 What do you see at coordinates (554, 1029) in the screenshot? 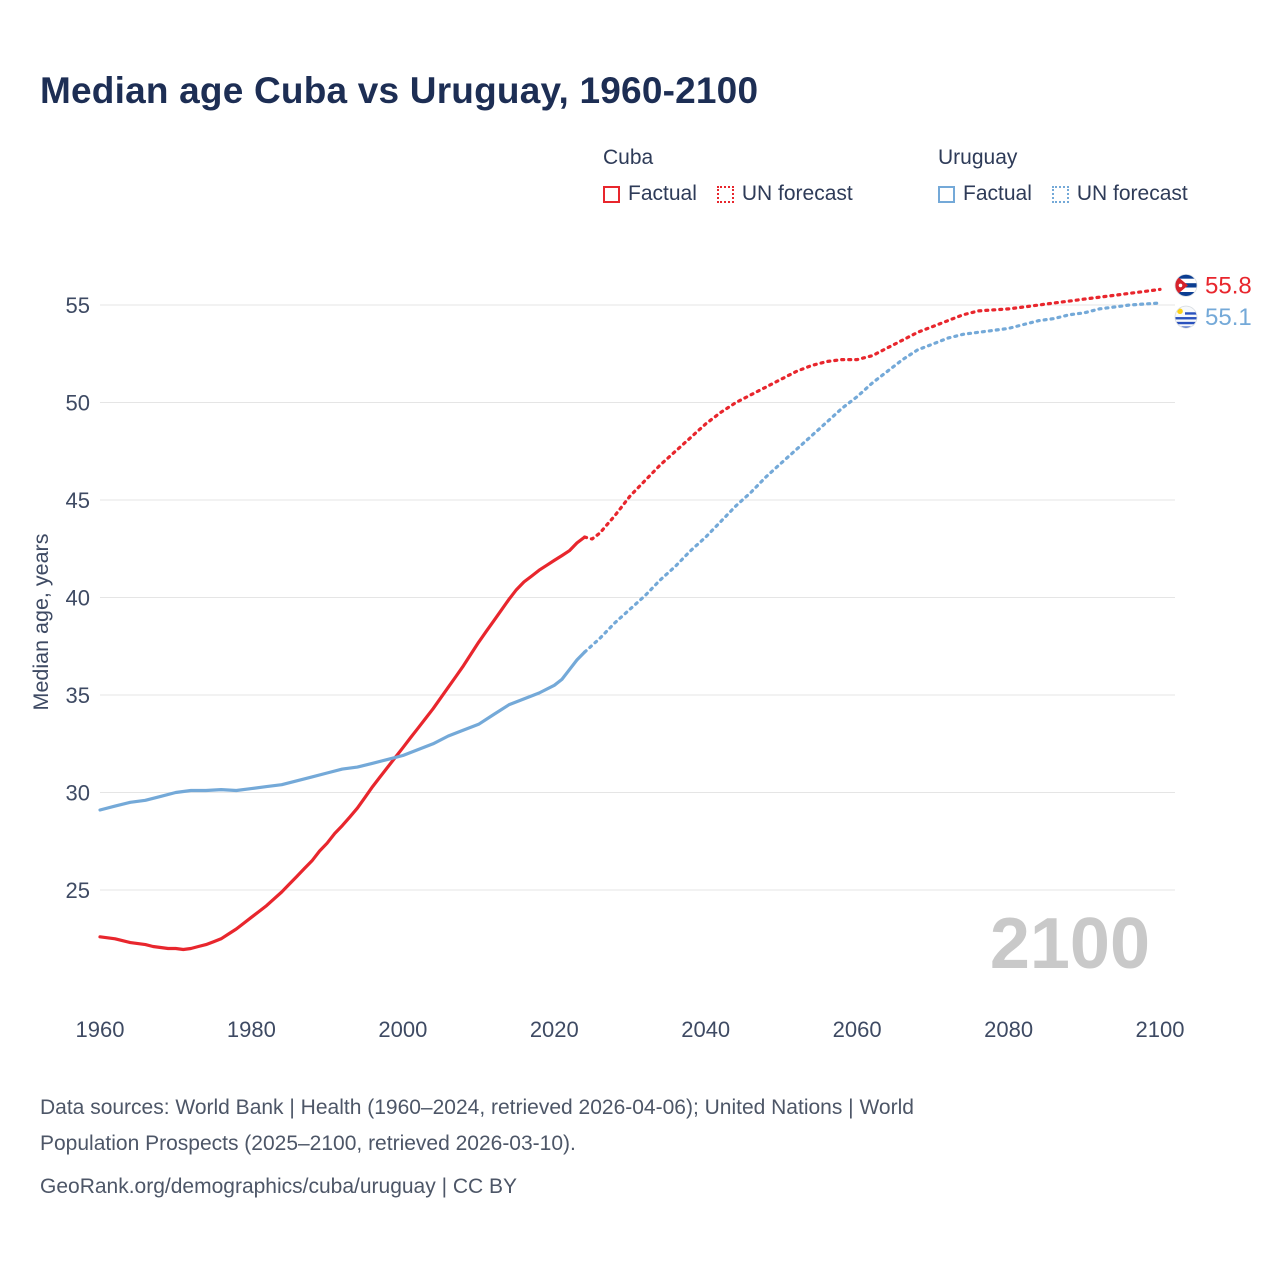
I see `svg-text: 2020` at bounding box center [554, 1029].